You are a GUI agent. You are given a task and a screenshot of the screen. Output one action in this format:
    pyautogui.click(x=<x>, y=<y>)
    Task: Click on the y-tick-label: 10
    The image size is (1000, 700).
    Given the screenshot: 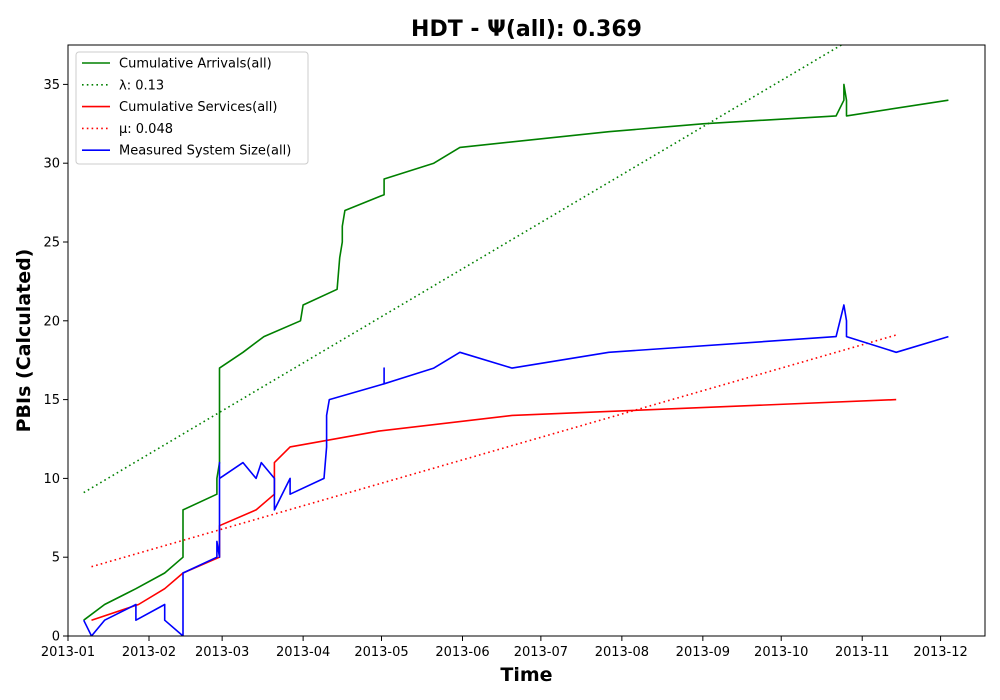 What is the action you would take?
    pyautogui.click(x=51, y=479)
    